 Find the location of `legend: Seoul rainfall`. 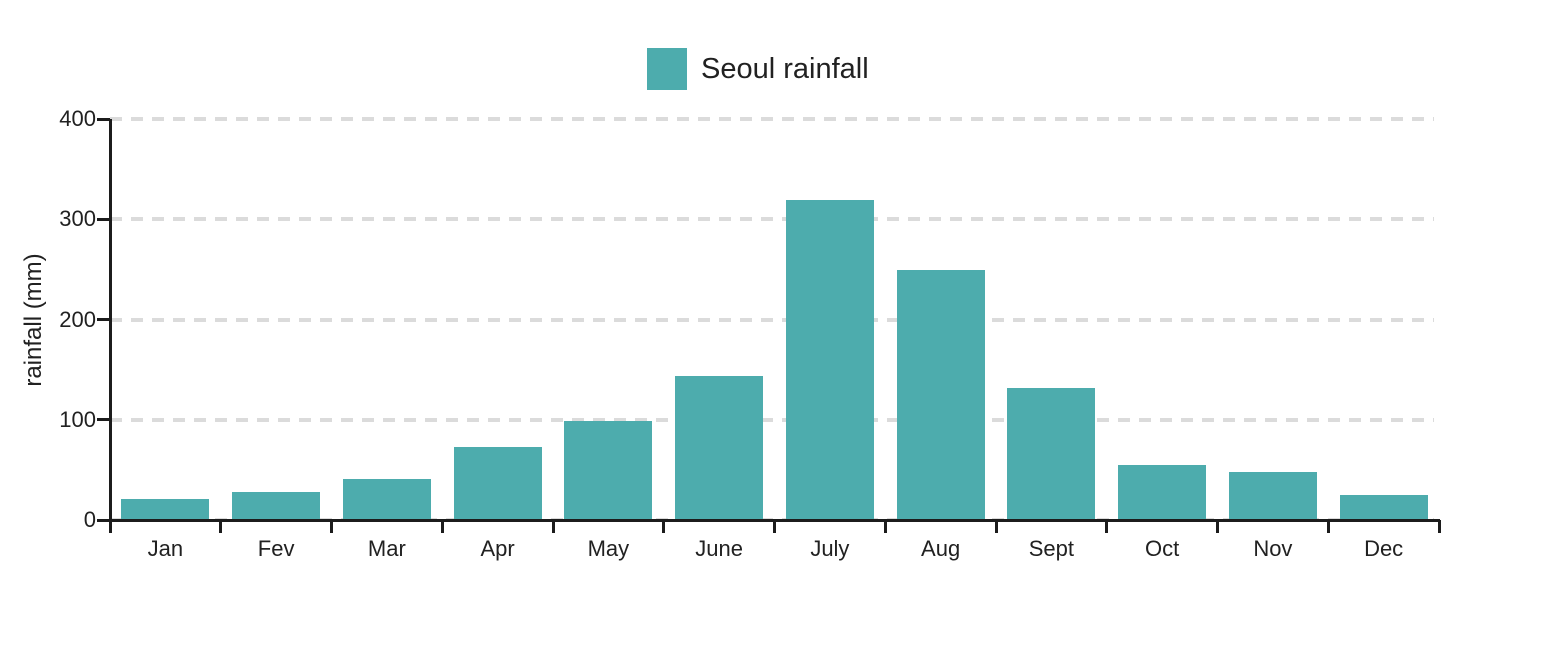

legend: Seoul rainfall is located at coordinates (758, 69).